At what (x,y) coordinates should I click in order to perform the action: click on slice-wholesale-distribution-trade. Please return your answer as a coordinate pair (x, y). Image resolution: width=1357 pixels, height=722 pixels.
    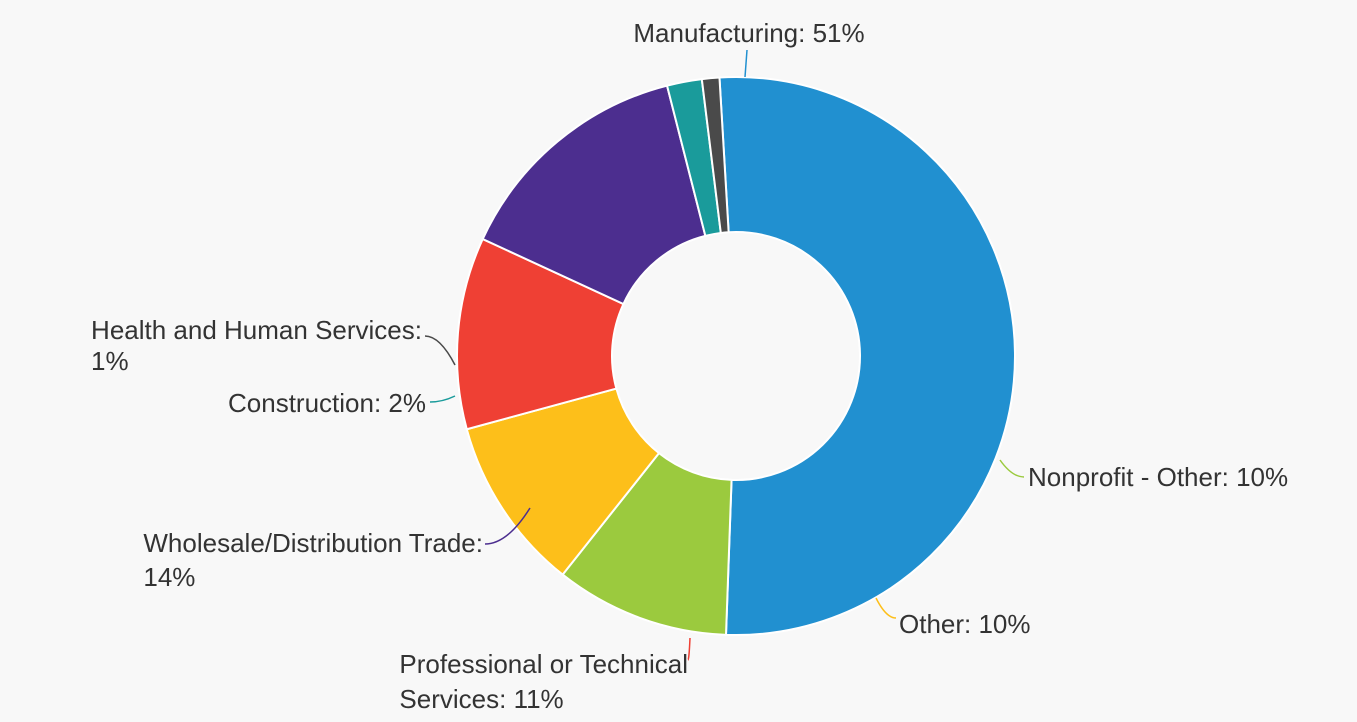
    Looking at the image, I should click on (594, 195).